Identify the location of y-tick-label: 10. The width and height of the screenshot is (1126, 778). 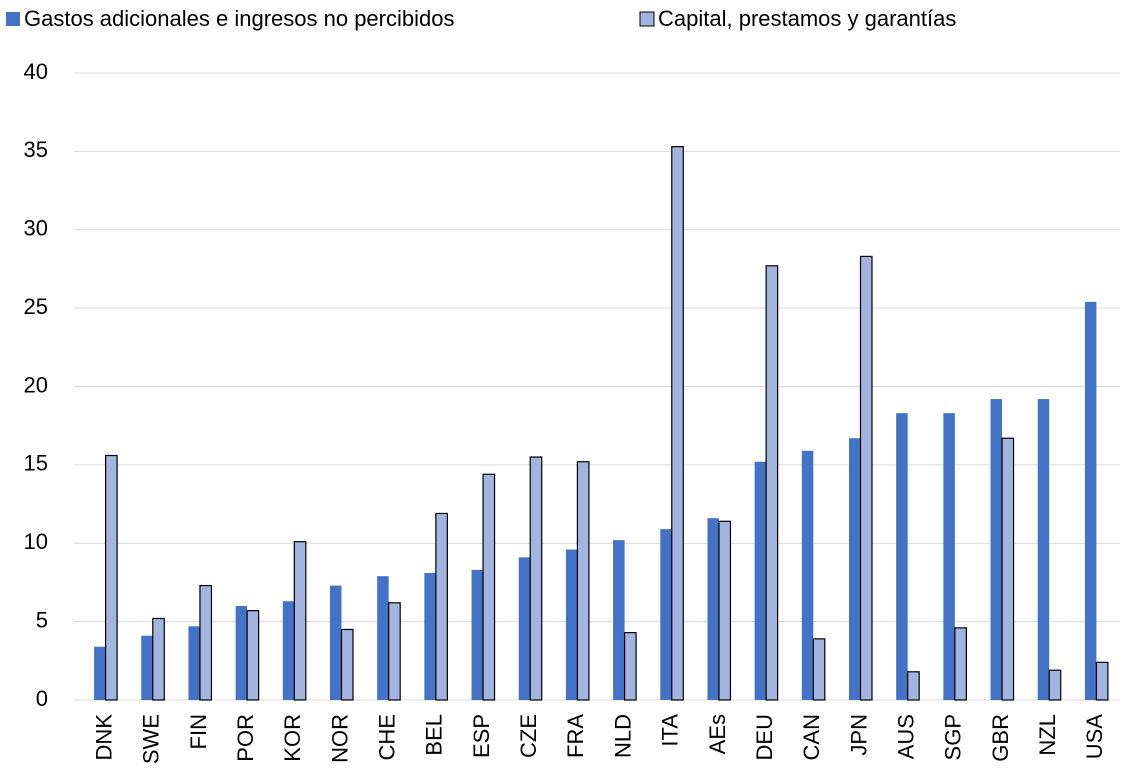
(36, 541).